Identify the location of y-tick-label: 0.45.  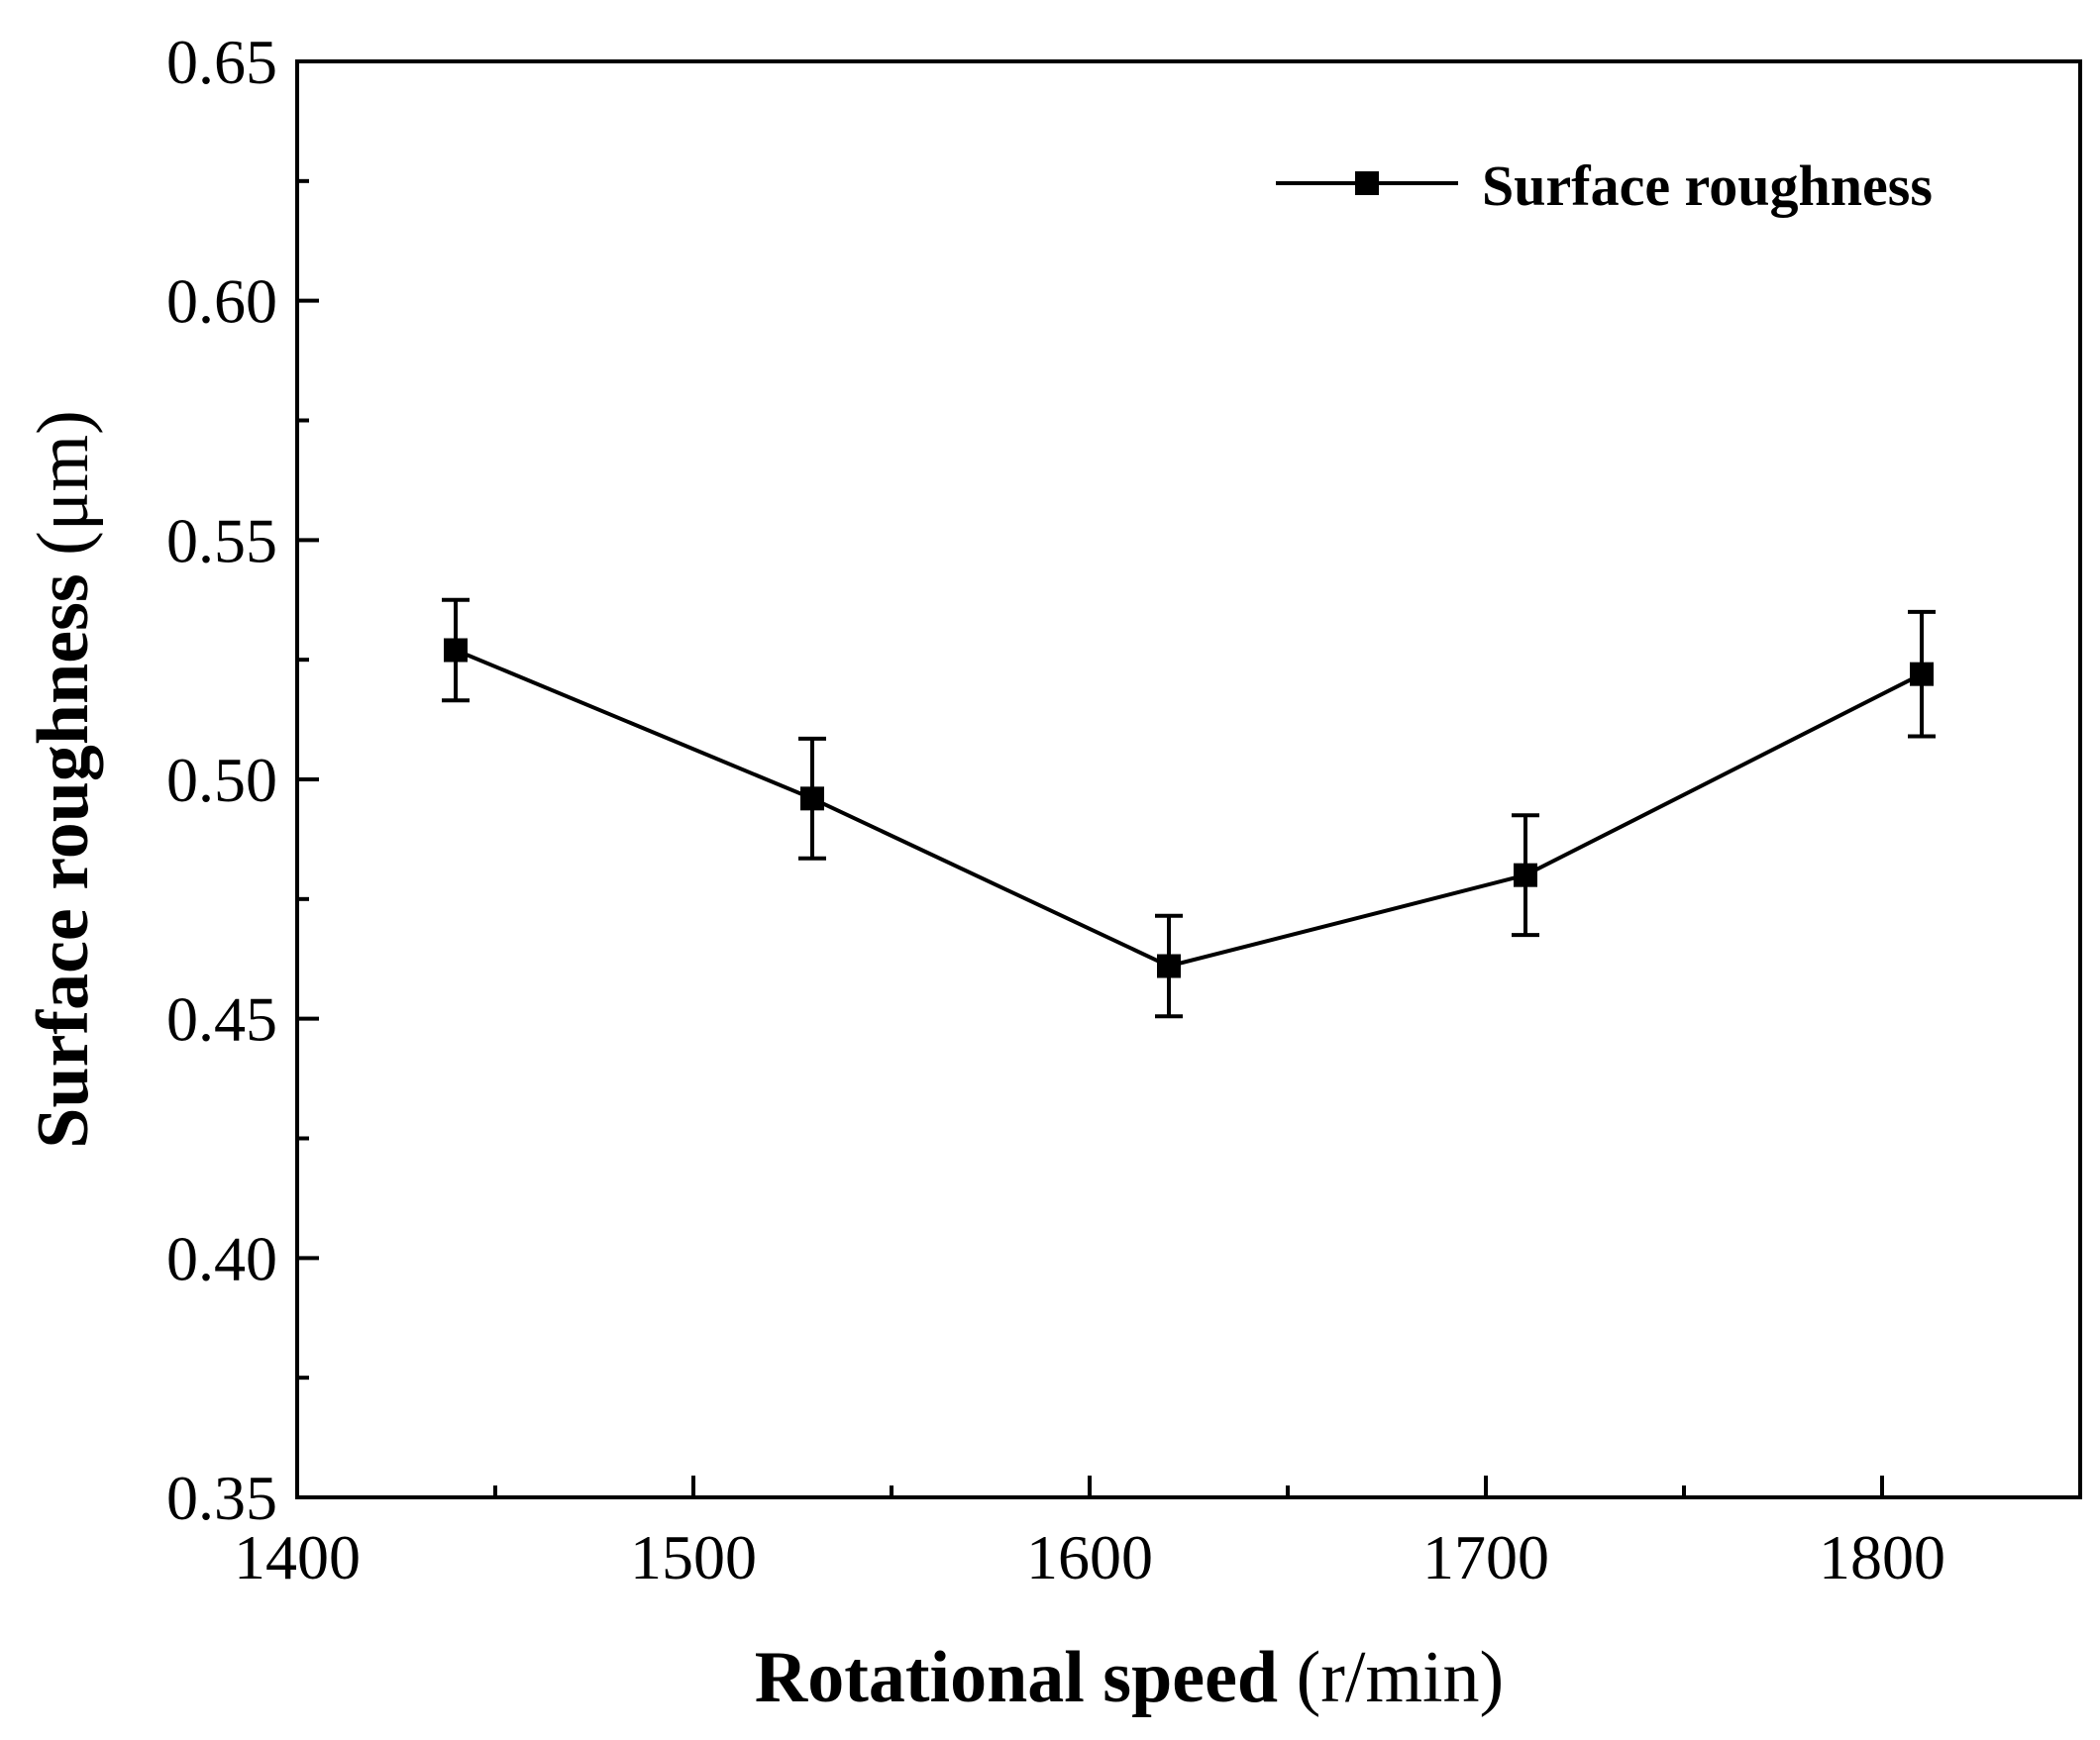
(221, 1019).